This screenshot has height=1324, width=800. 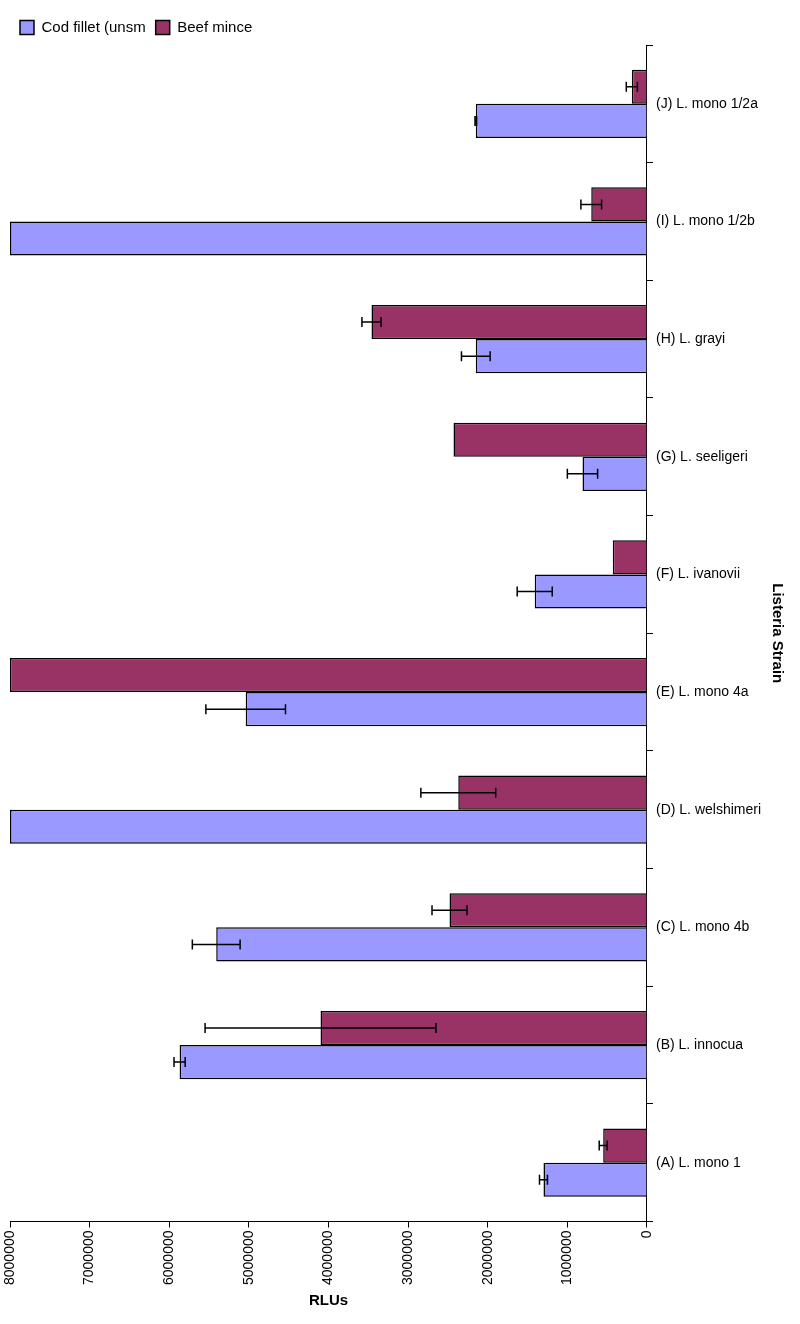 What do you see at coordinates (328, 1300) in the screenshot?
I see `x-axis-title: RLUs` at bounding box center [328, 1300].